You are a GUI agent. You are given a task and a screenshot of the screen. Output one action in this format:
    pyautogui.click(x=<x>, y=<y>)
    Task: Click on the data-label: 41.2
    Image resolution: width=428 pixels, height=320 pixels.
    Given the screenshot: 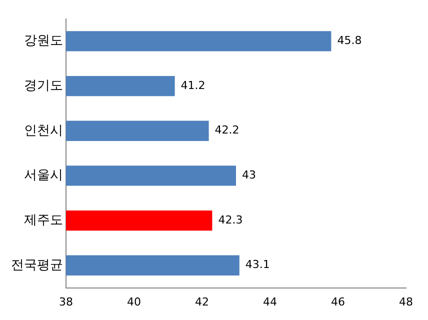 What is the action you would take?
    pyautogui.click(x=193, y=85)
    